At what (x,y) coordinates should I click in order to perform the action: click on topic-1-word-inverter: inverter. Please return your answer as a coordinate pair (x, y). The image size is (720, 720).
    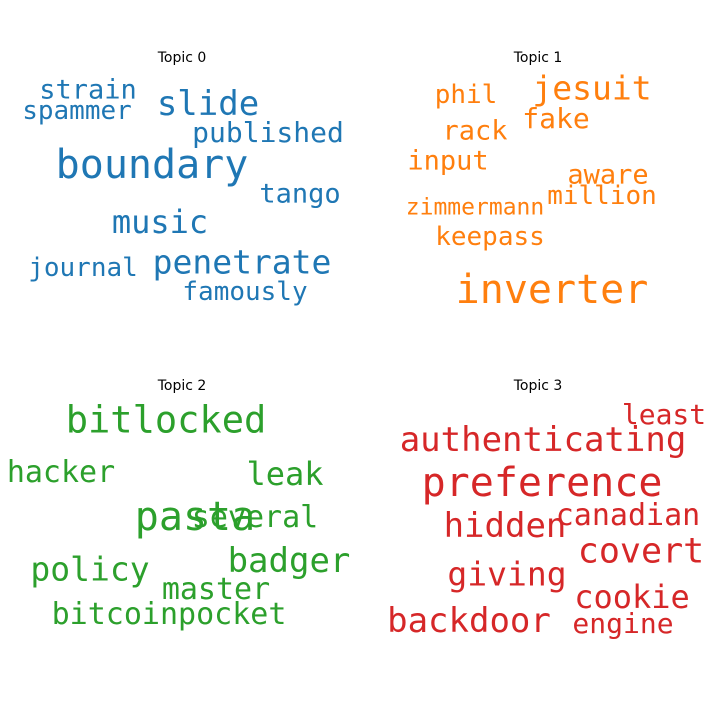
    Looking at the image, I should click on (552, 290).